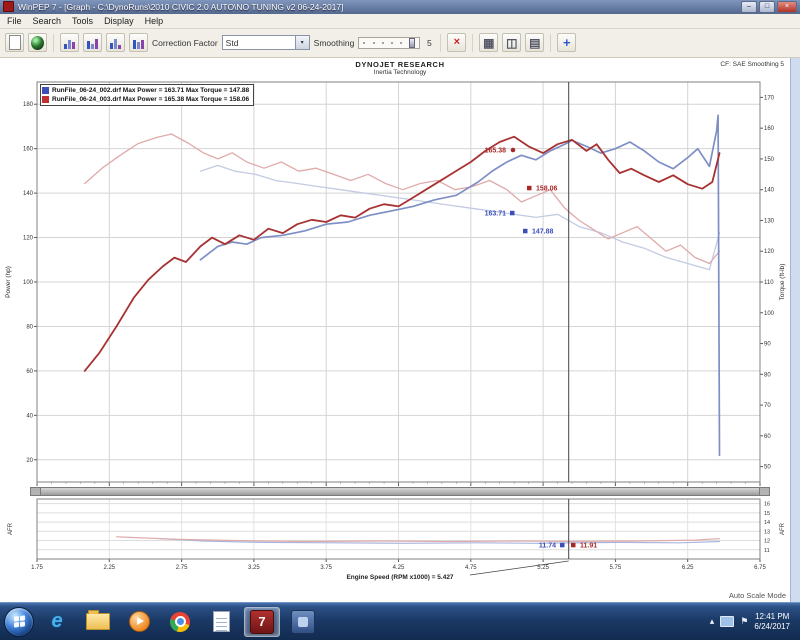  Describe the element at coordinates (334, 42) in the screenshot. I see `smoothing-label: Smoothing` at that location.